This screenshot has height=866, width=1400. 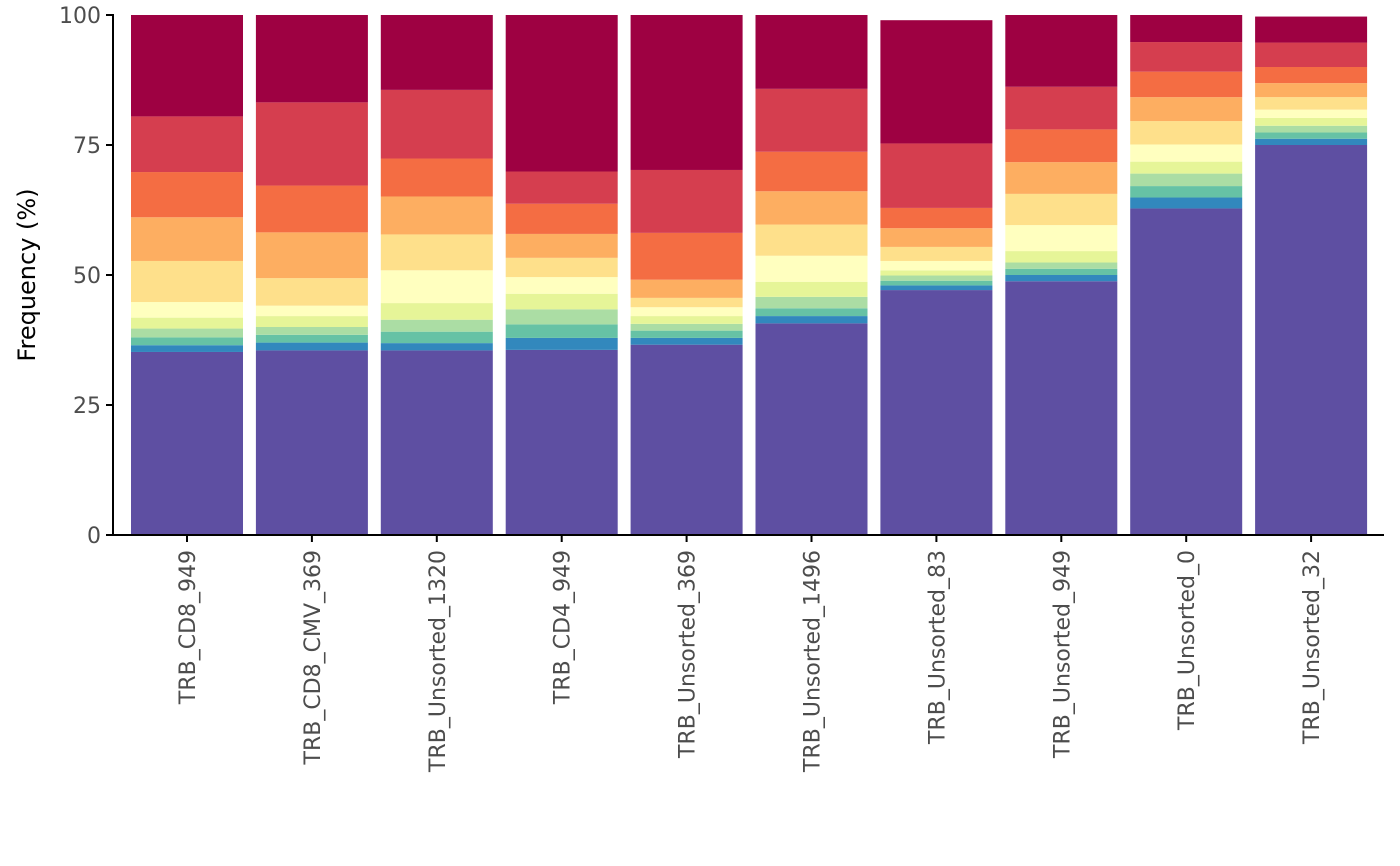 I want to click on x-tick-label: TRB_Unsorted_369, so click(x=688, y=654).